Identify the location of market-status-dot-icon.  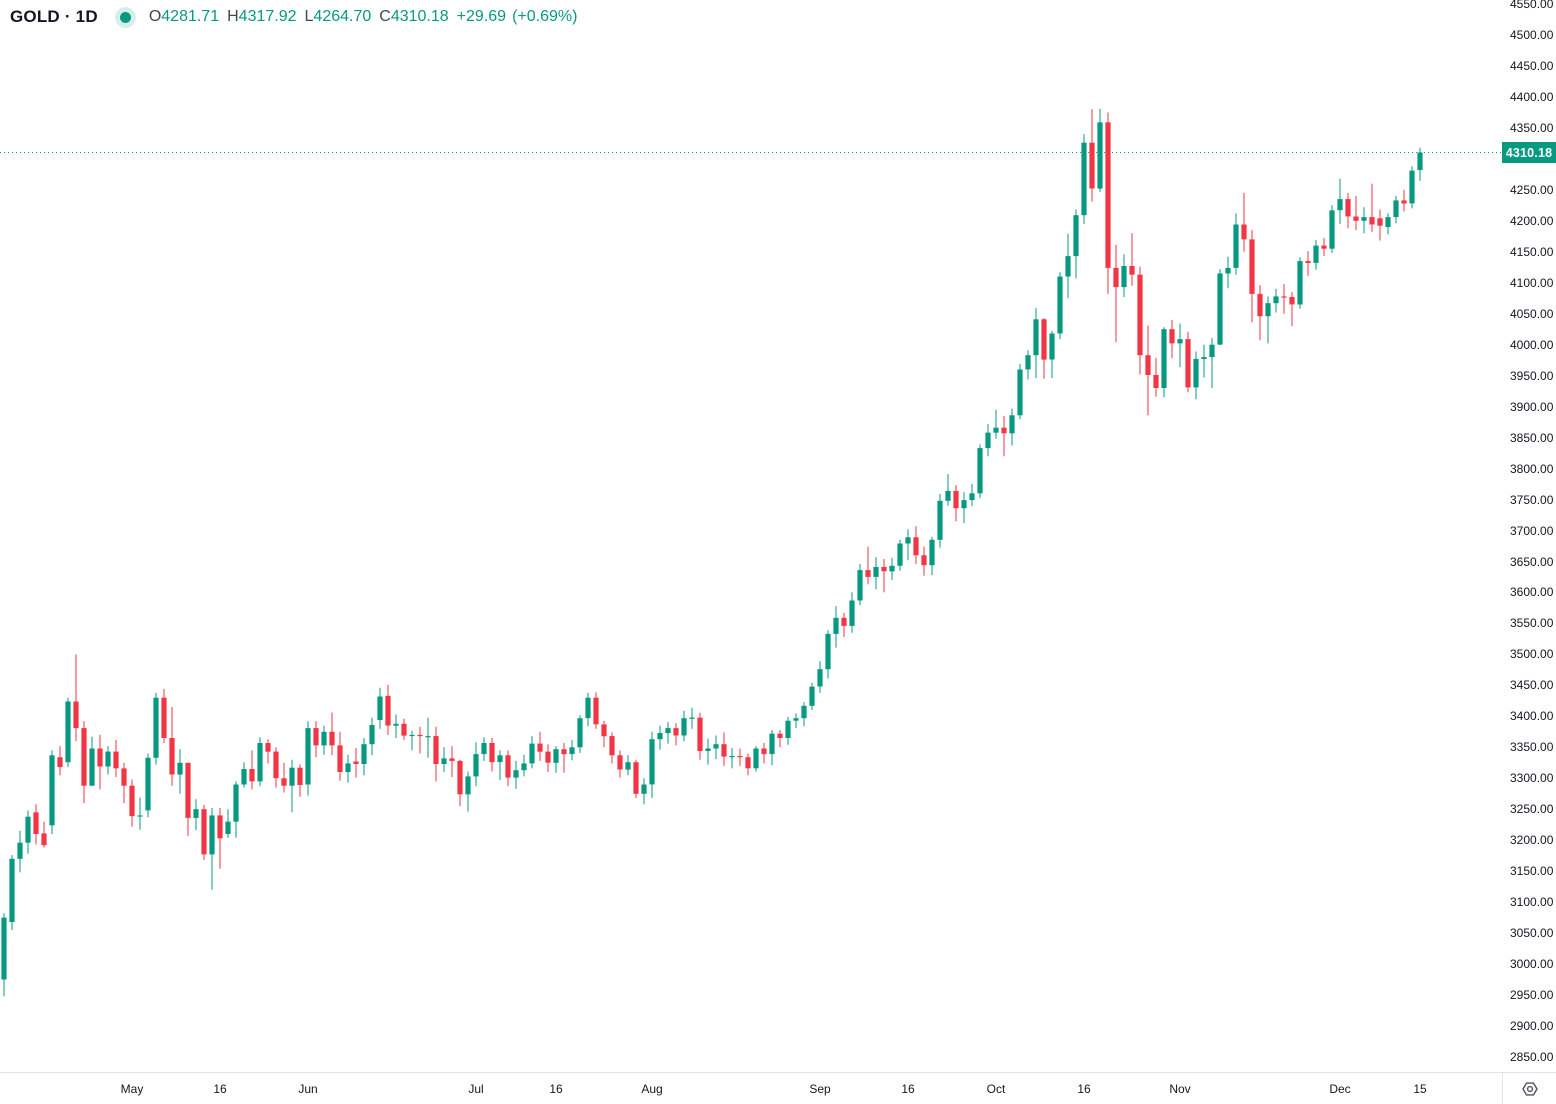
(125, 17).